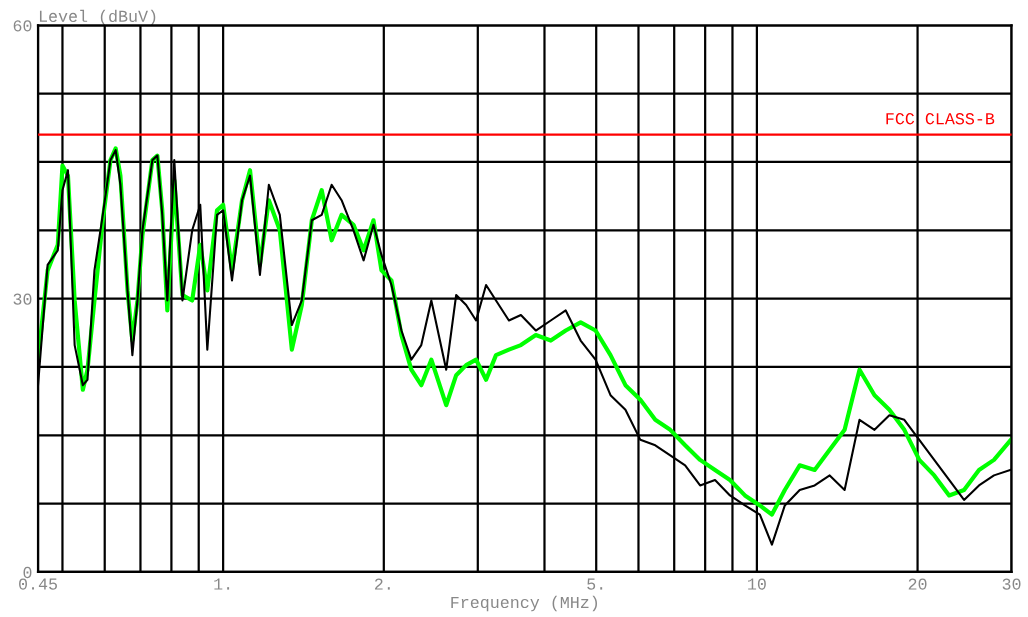 The image size is (1028, 617). I want to click on y-tick-label: 60, so click(22, 26).